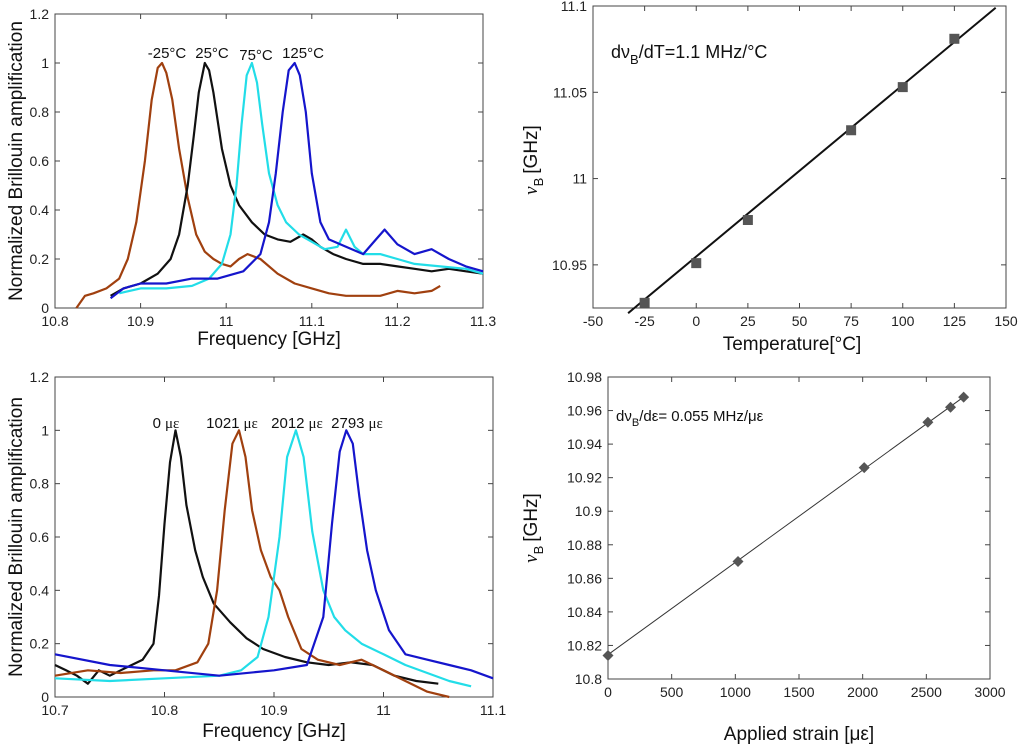 Image resolution: width=1020 pixels, height=748 pixels. I want to click on x-tick-label: 2500, so click(926, 692).